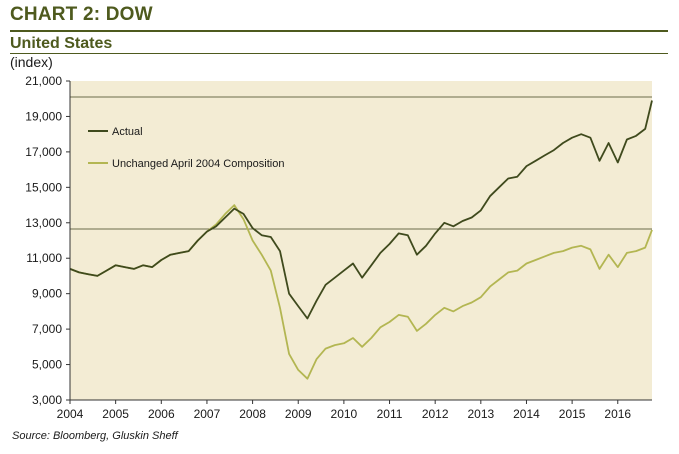 This screenshot has height=454, width=679. I want to click on x-tick-label: 2015, so click(572, 414).